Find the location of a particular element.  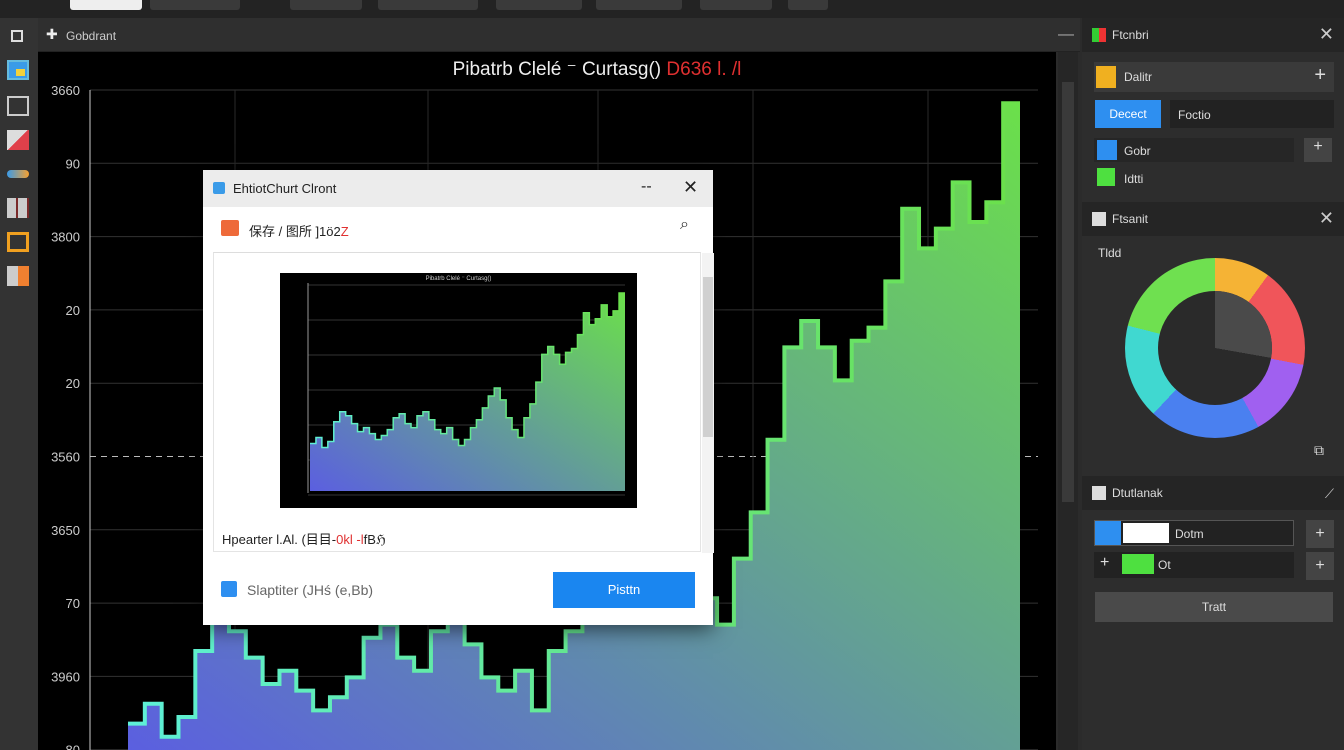

row-label: Dotm is located at coordinates (1189, 534).